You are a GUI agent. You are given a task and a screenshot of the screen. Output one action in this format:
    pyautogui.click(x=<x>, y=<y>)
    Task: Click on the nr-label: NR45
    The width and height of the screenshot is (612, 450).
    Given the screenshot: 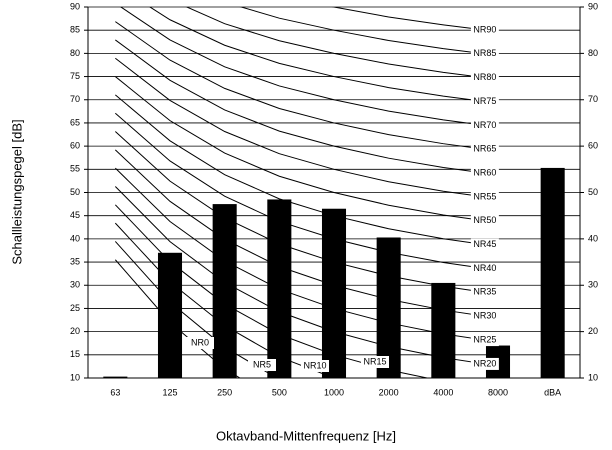 What is the action you would take?
    pyautogui.click(x=484, y=244)
    